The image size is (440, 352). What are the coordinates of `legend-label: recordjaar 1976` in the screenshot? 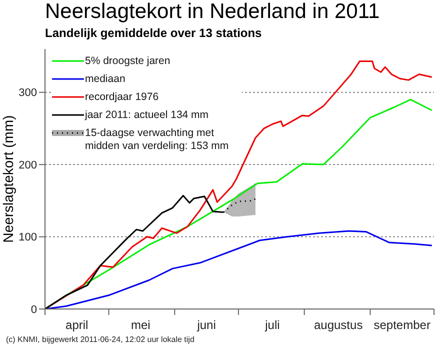 It's located at (122, 97).